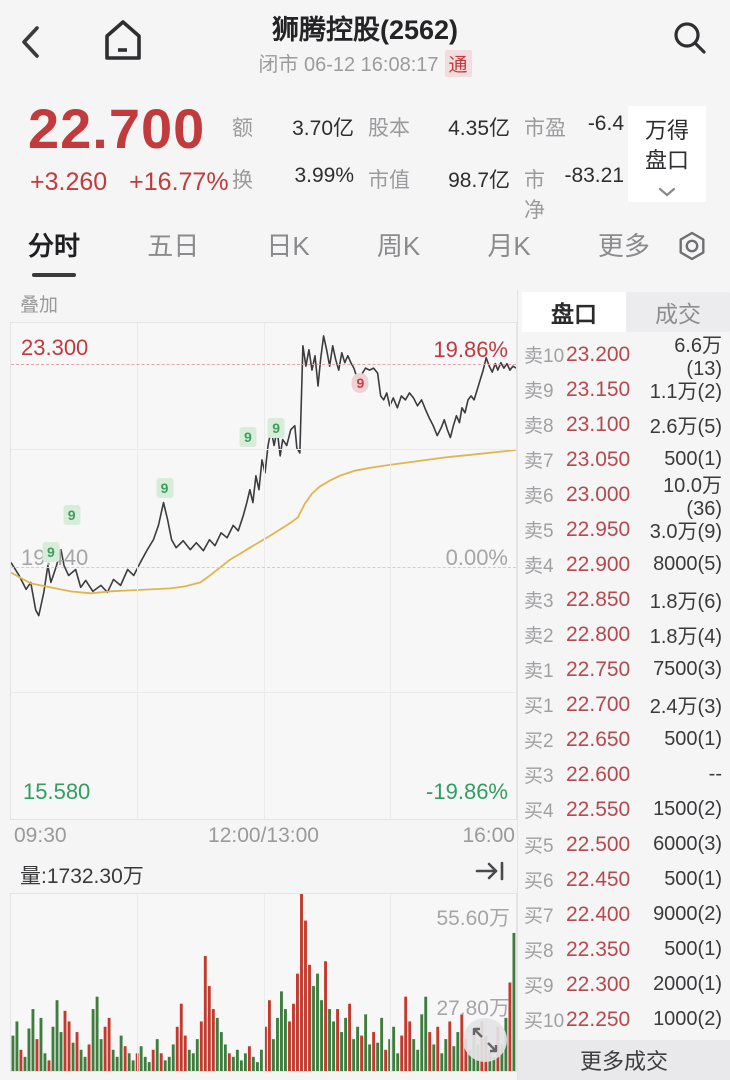 The height and width of the screenshot is (1080, 730). What do you see at coordinates (624, 357) in the screenshot?
I see `order-book-row: 卖10 23.200 6.6万(13)` at bounding box center [624, 357].